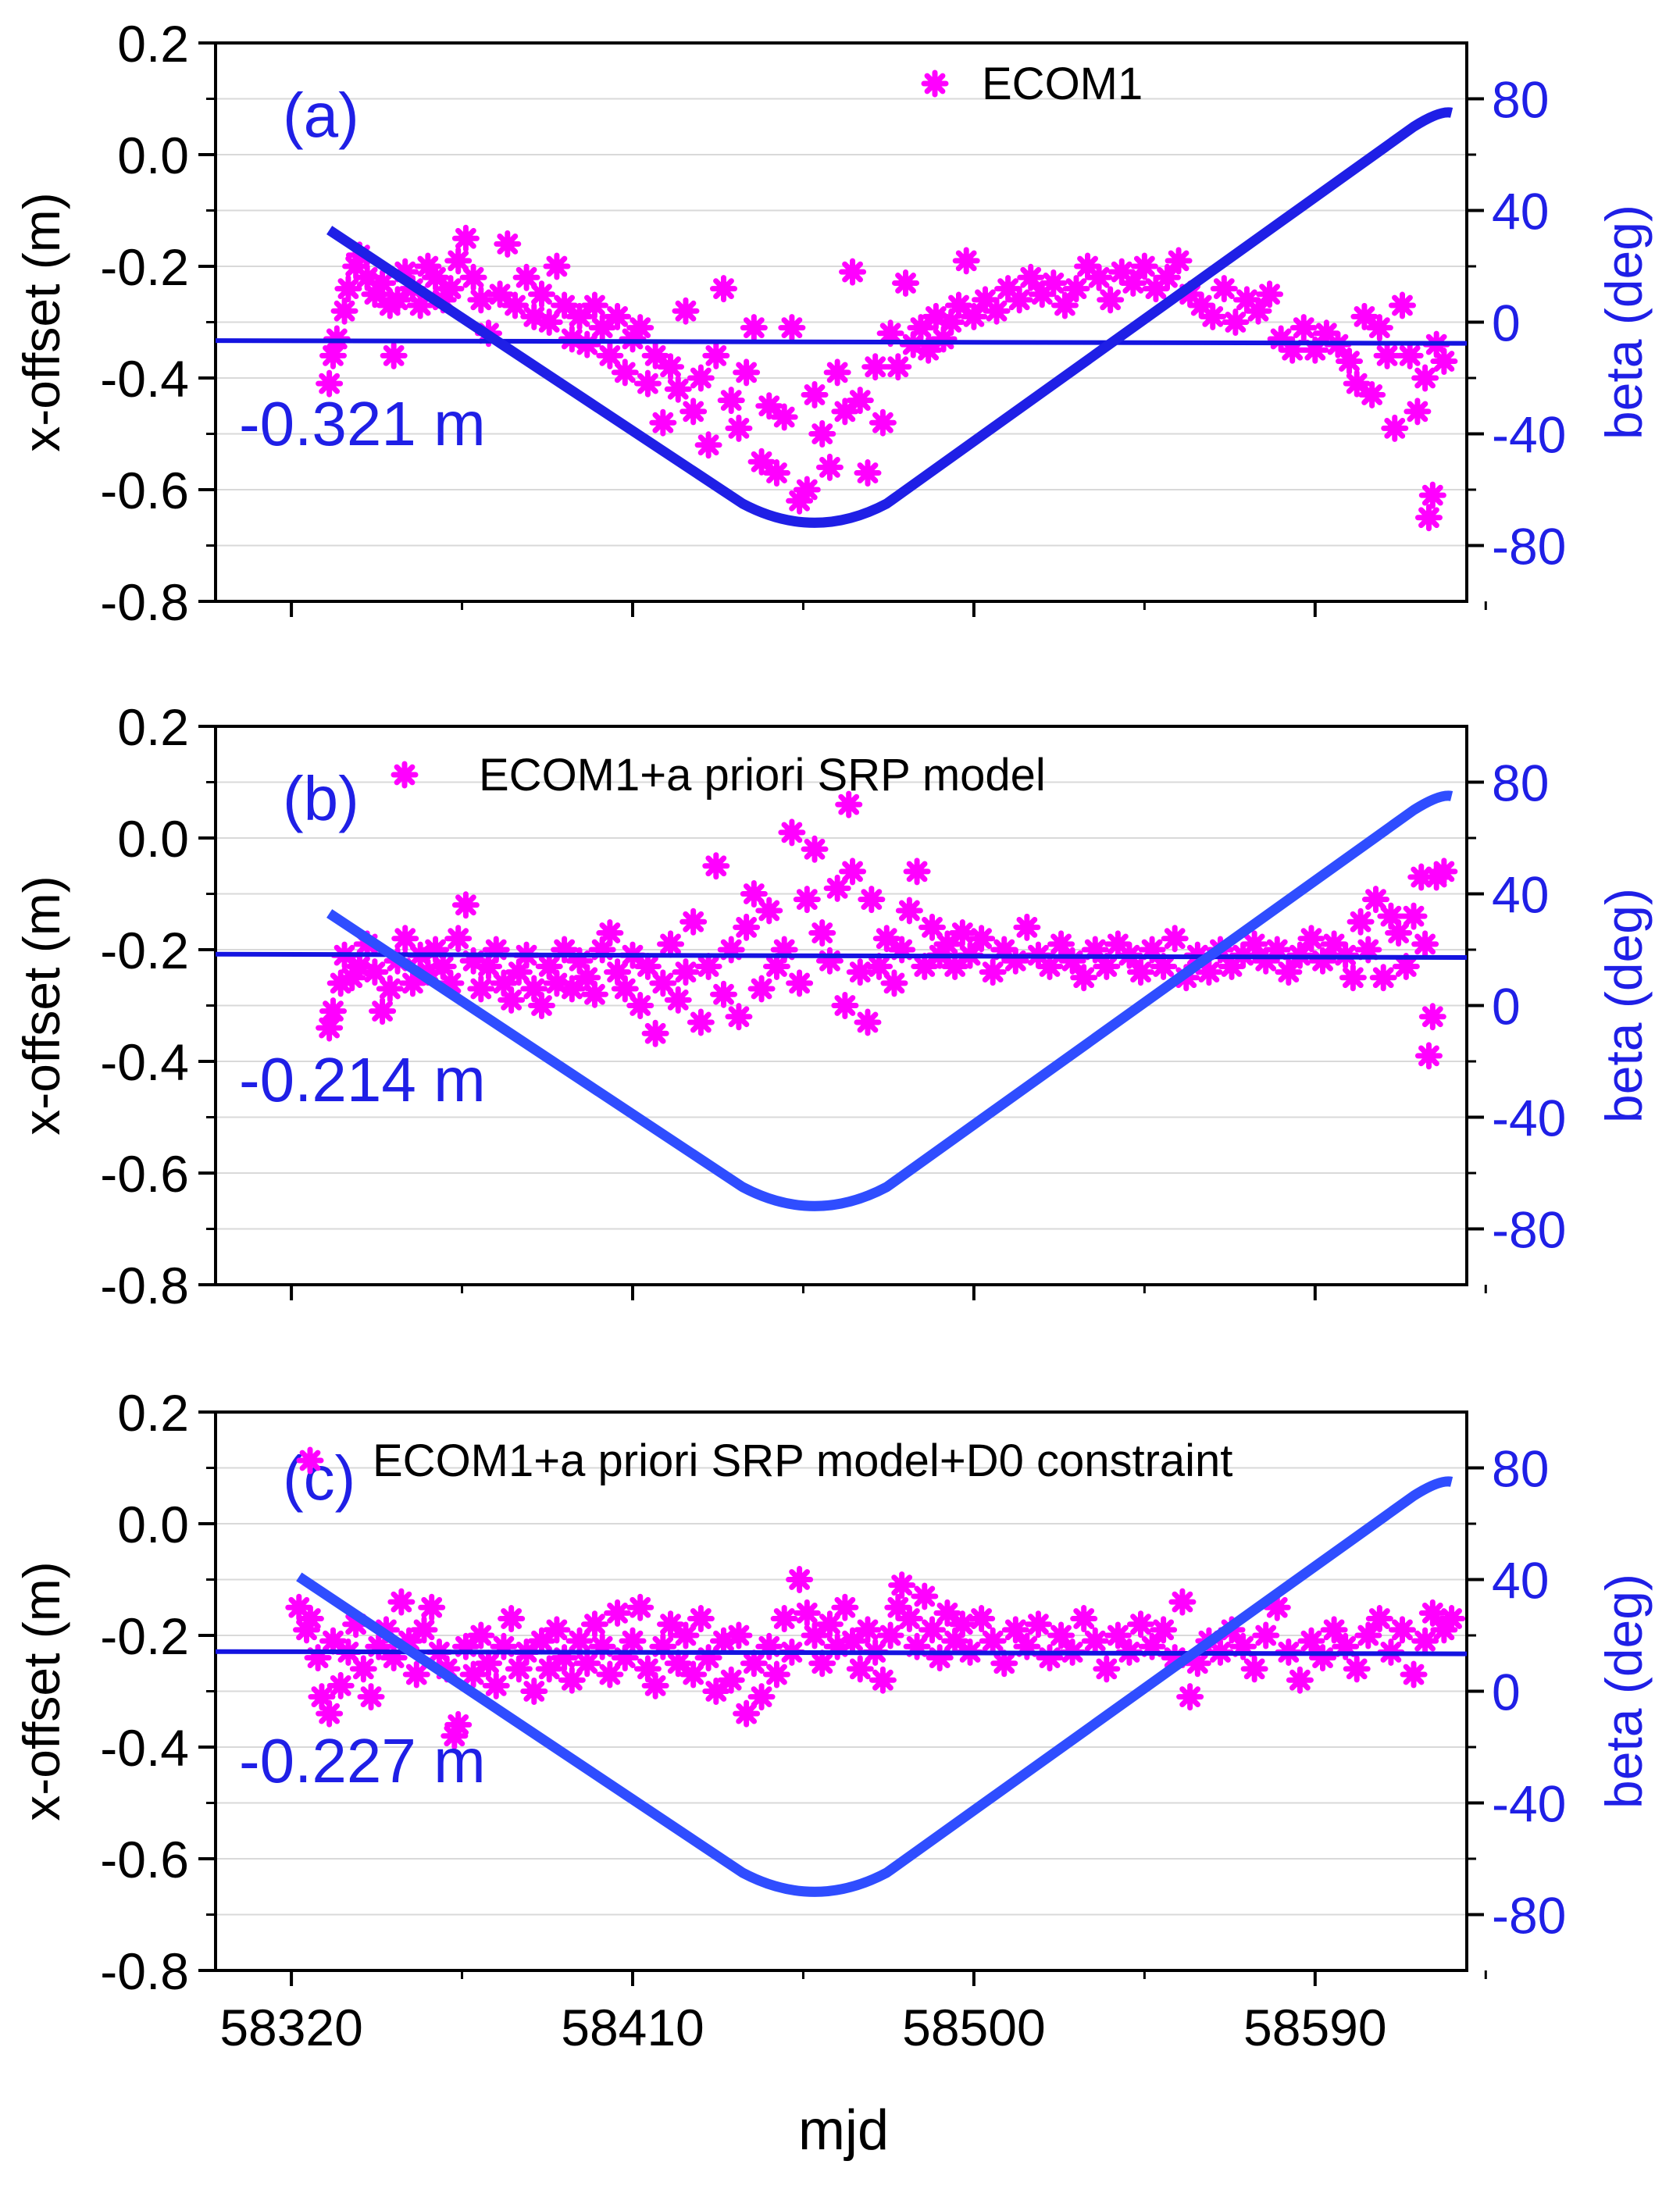  I want to click on mean-line, so click(842, 1652).